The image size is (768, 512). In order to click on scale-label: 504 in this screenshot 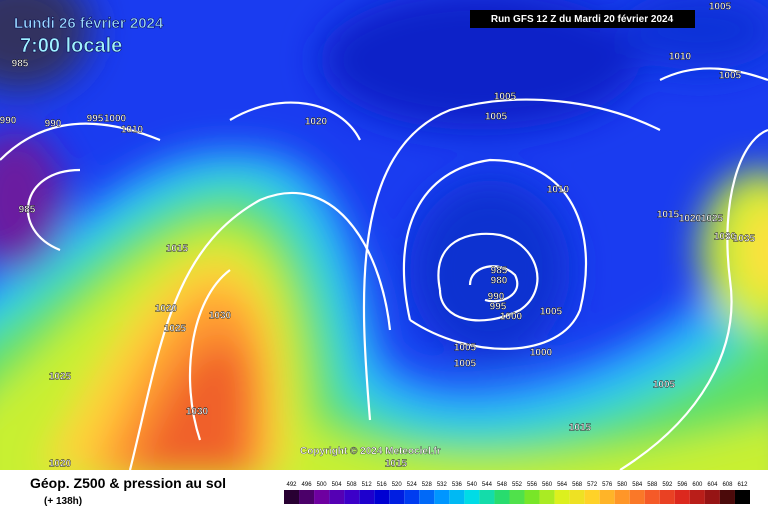, I will do `click(337, 485)`.